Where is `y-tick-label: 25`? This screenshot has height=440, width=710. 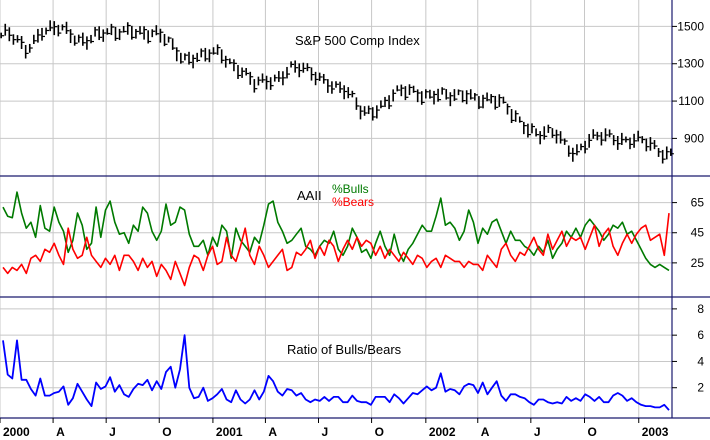
y-tick-label: 25 is located at coordinates (698, 263).